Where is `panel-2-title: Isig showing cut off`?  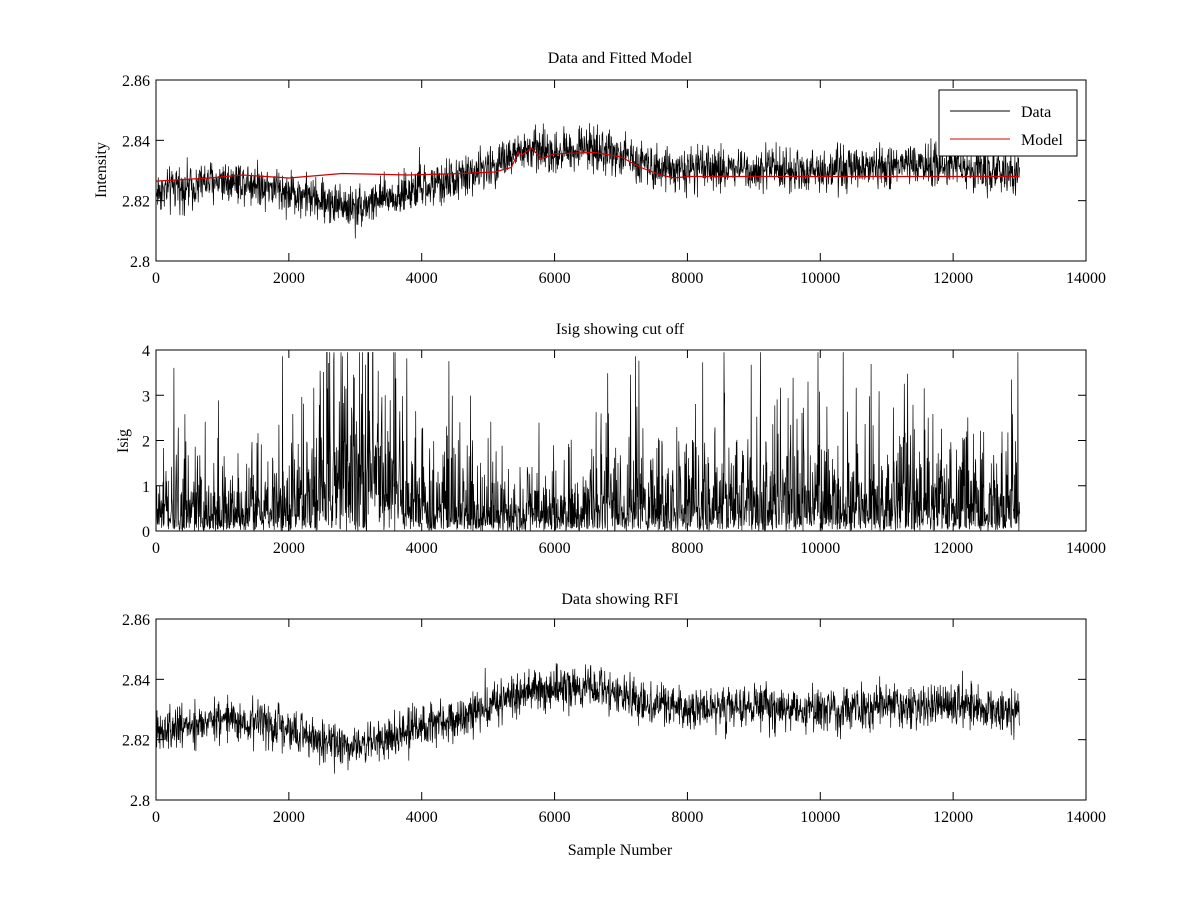
panel-2-title: Isig showing cut off is located at coordinates (620, 329).